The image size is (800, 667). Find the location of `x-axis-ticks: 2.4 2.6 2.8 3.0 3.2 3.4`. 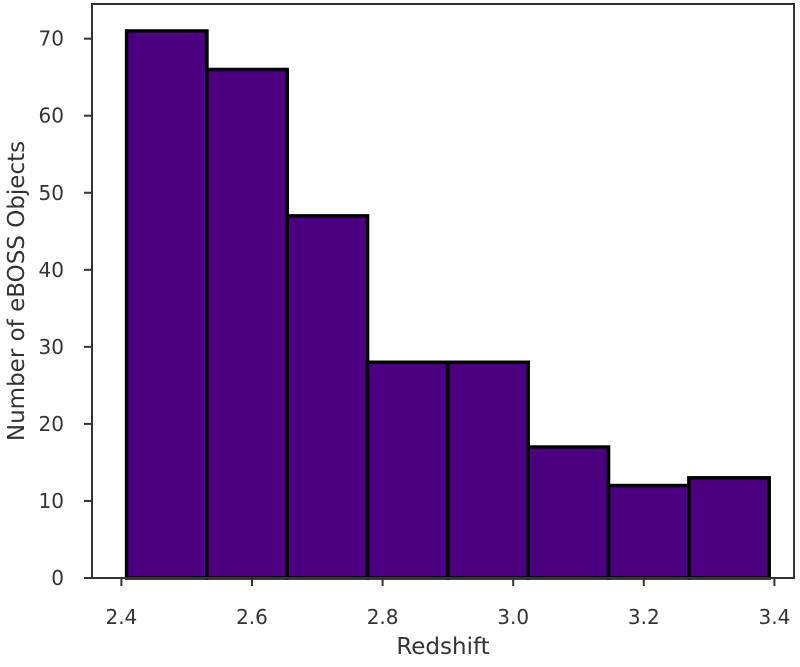

x-axis-ticks: 2.4 2.6 2.8 3.0 3.2 3.4 is located at coordinates (447, 603).